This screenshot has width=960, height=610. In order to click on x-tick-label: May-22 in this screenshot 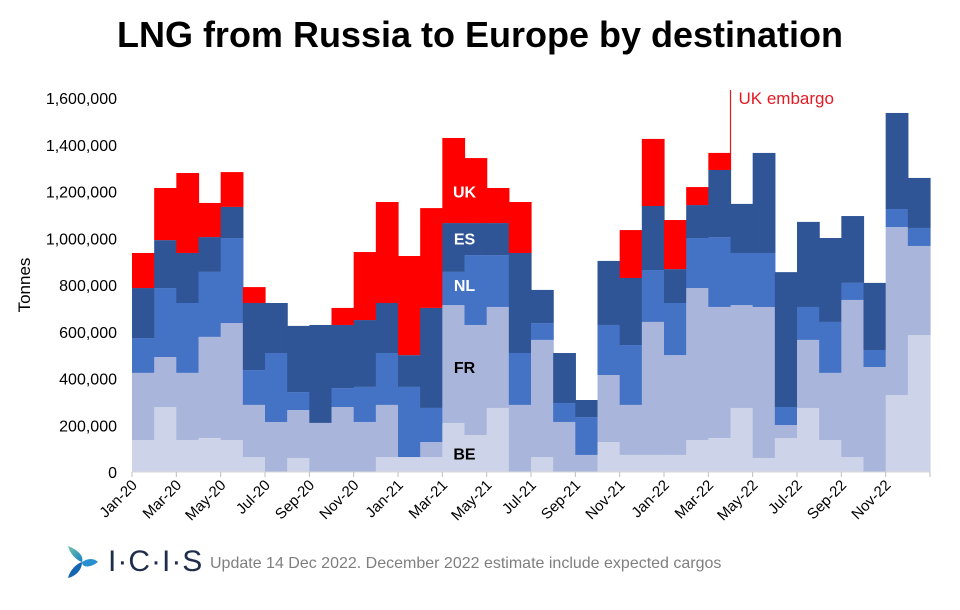, I will do `click(737, 500)`.